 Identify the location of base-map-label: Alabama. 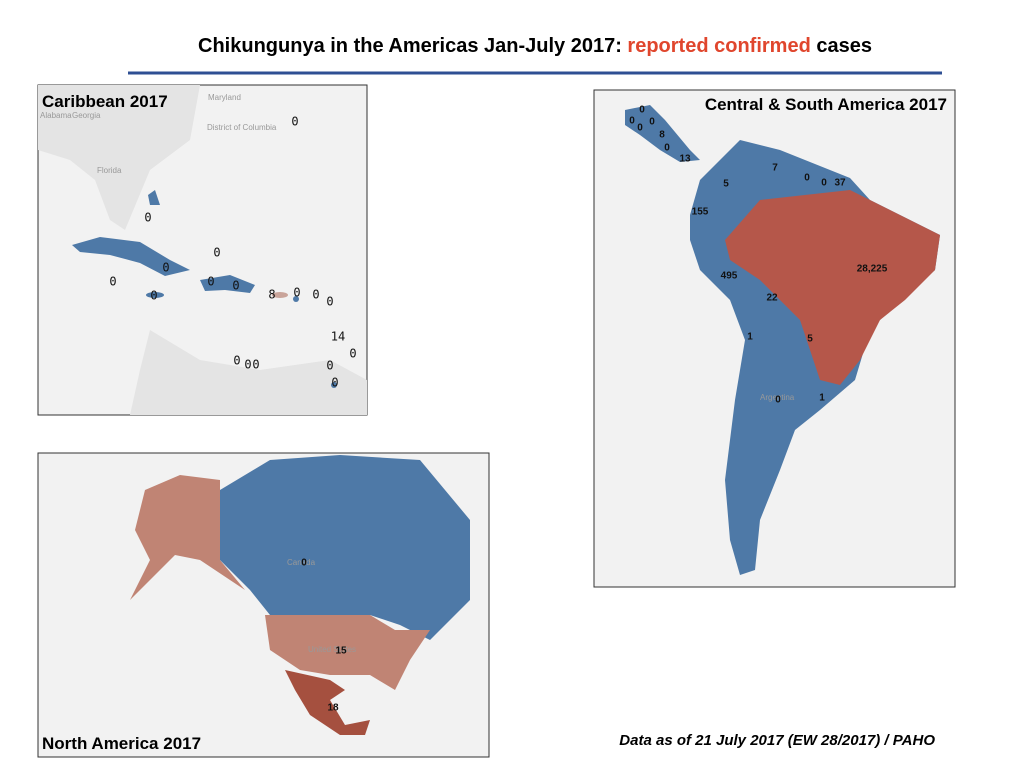
(56, 115).